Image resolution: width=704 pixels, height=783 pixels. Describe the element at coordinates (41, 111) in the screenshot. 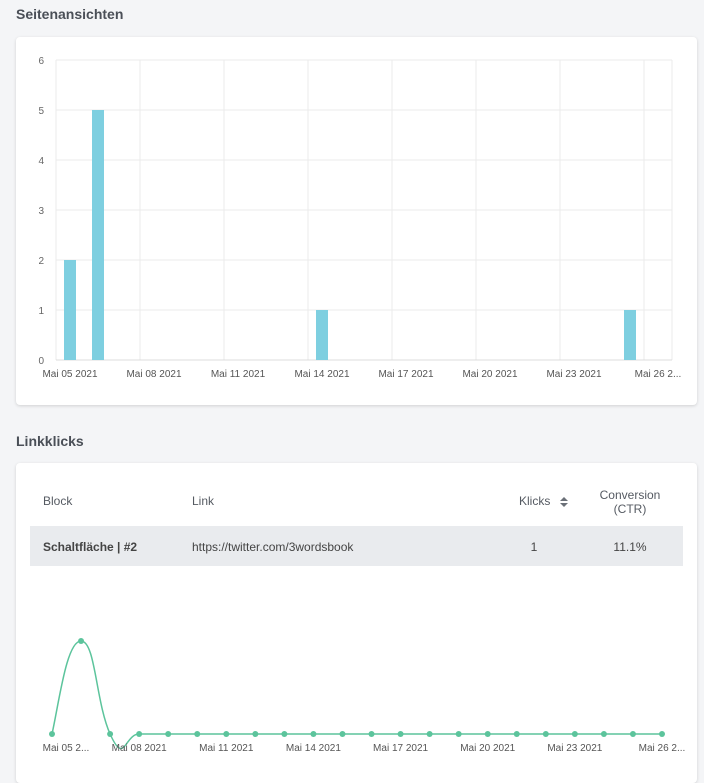

I see `y-tick-label: 5` at that location.